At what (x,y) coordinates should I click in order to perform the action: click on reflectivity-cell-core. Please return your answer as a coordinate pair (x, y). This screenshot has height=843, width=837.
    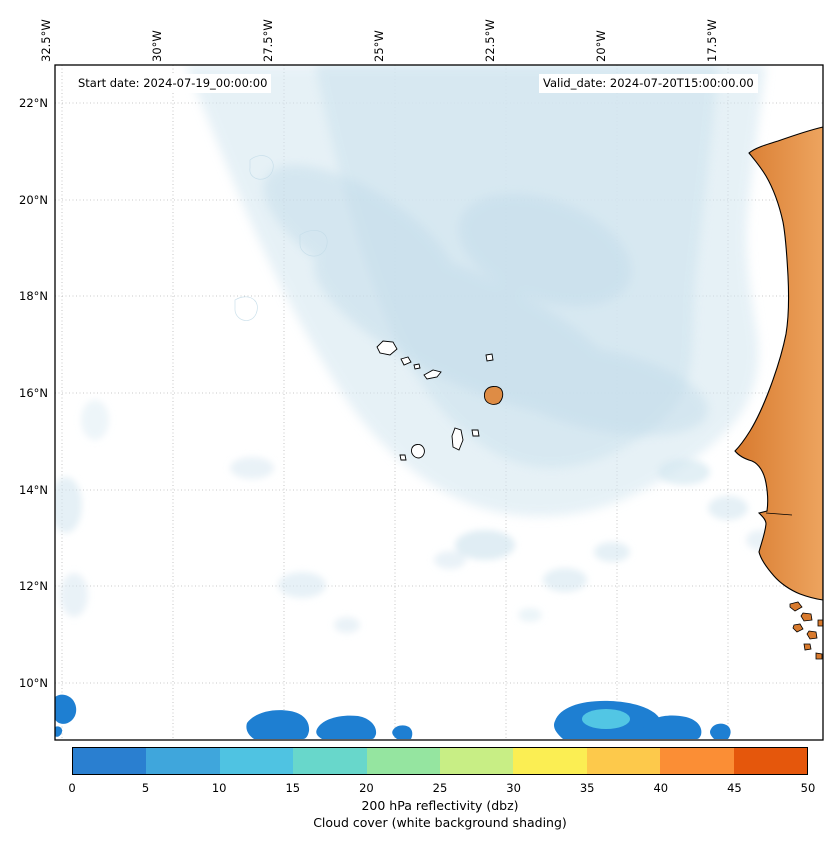
    Looking at the image, I should click on (606, 719).